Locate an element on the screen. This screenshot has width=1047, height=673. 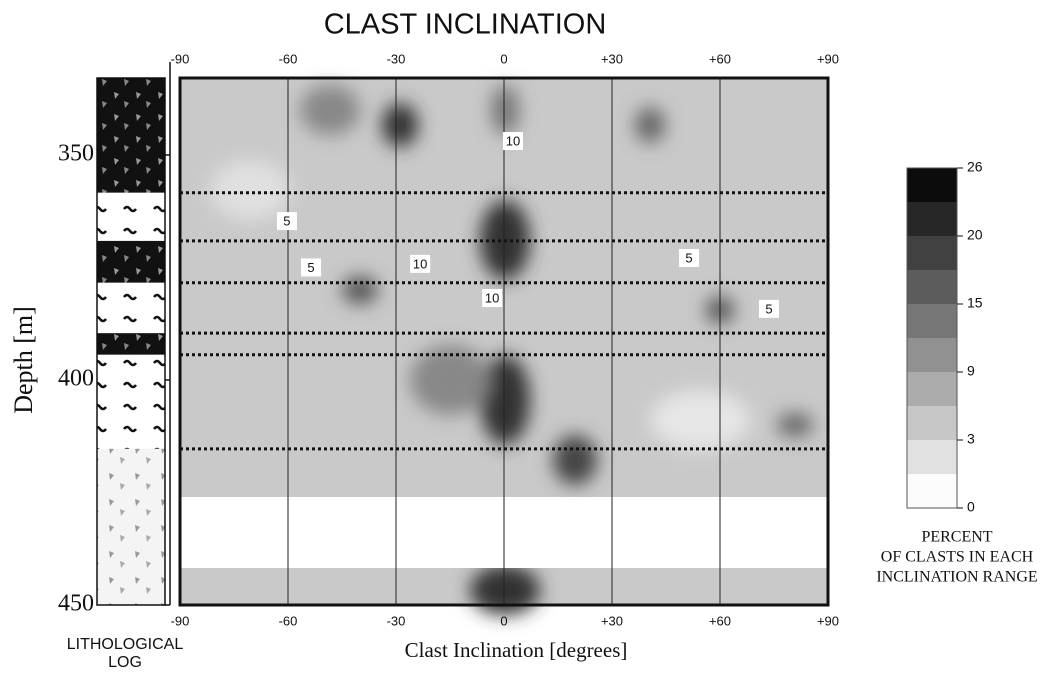
colorbar-tick-label: 3 is located at coordinates (971, 439).